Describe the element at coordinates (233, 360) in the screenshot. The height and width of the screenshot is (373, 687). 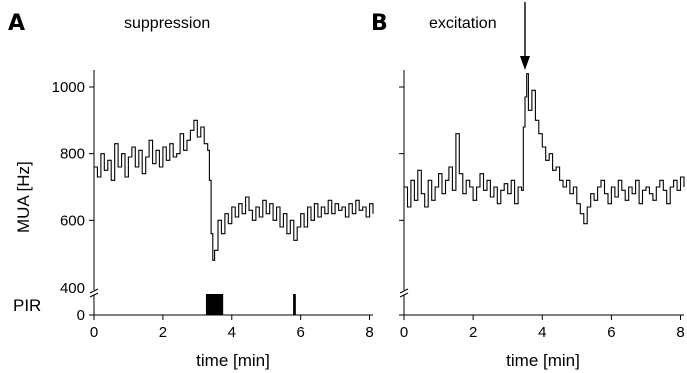
I see `panel-a-x-axis-title: time [min]` at that location.